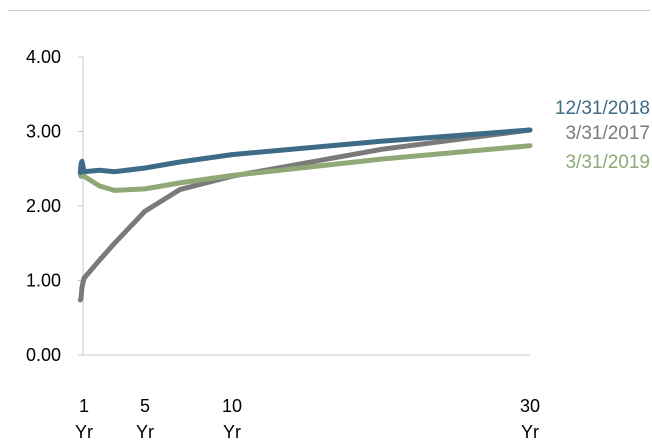 The height and width of the screenshot is (440, 652). Describe the element at coordinates (607, 133) in the screenshot. I see `series-label: 3/31/2017` at that location.